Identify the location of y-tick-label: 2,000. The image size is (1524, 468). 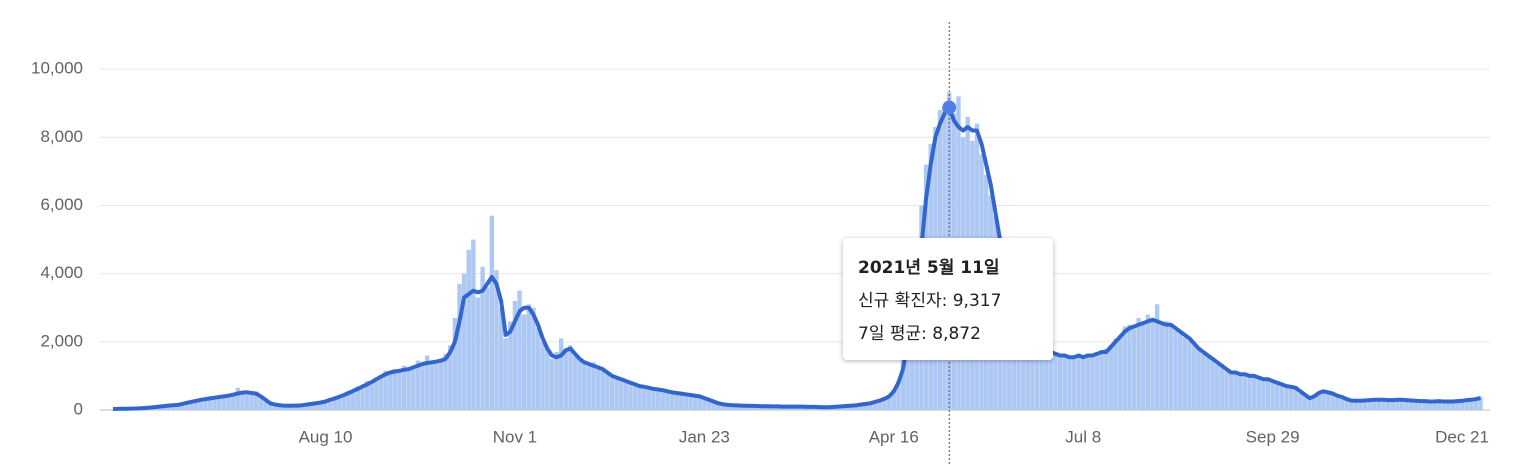
(61, 340).